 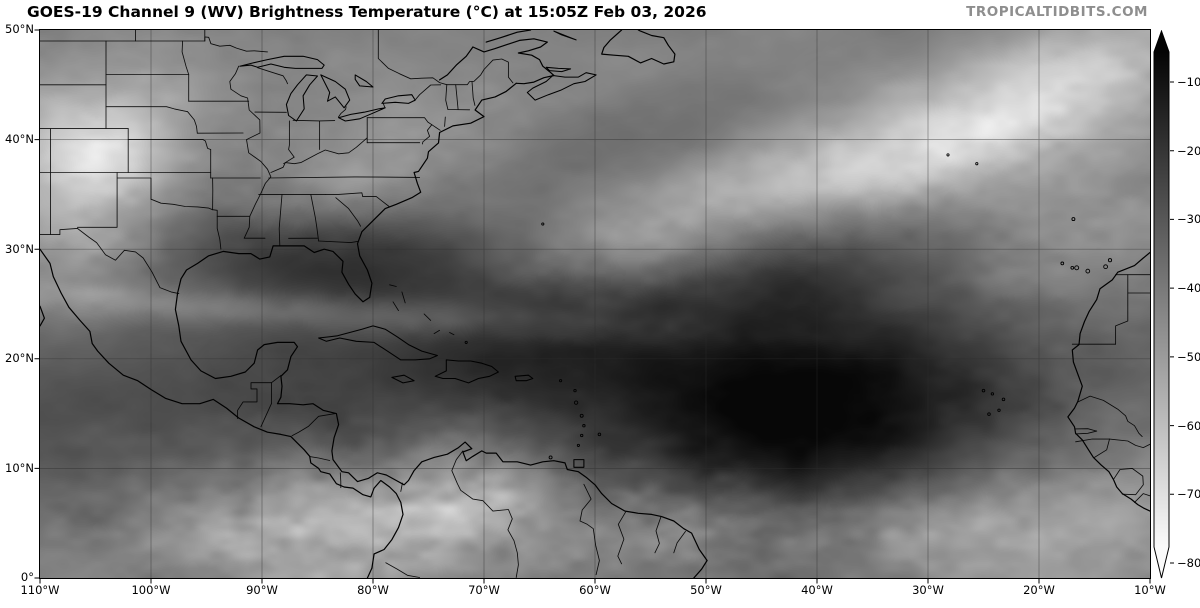 What do you see at coordinates (1172, 322) in the screenshot?
I see `colorbar-ticks` at bounding box center [1172, 322].